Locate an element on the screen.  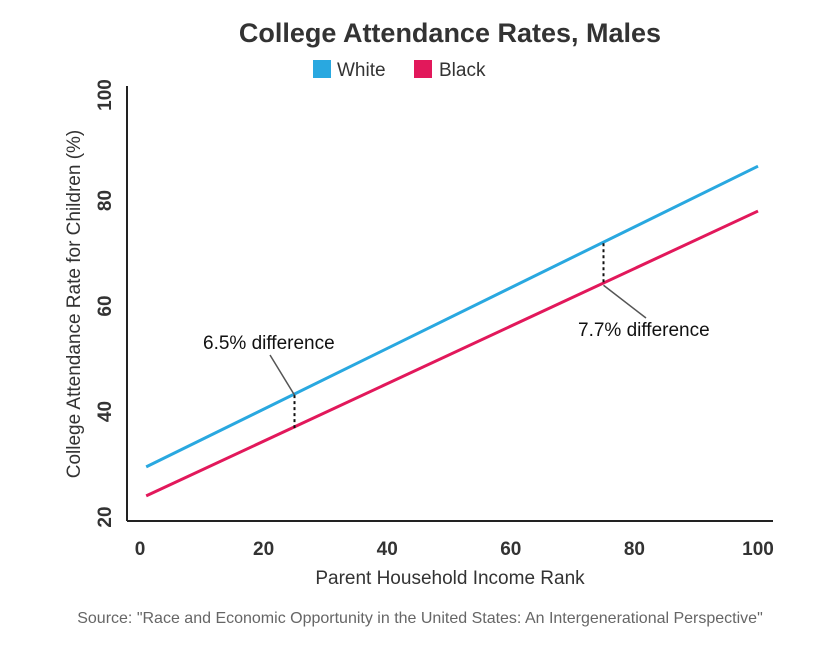
x-tick-label: 20 is located at coordinates (263, 549).